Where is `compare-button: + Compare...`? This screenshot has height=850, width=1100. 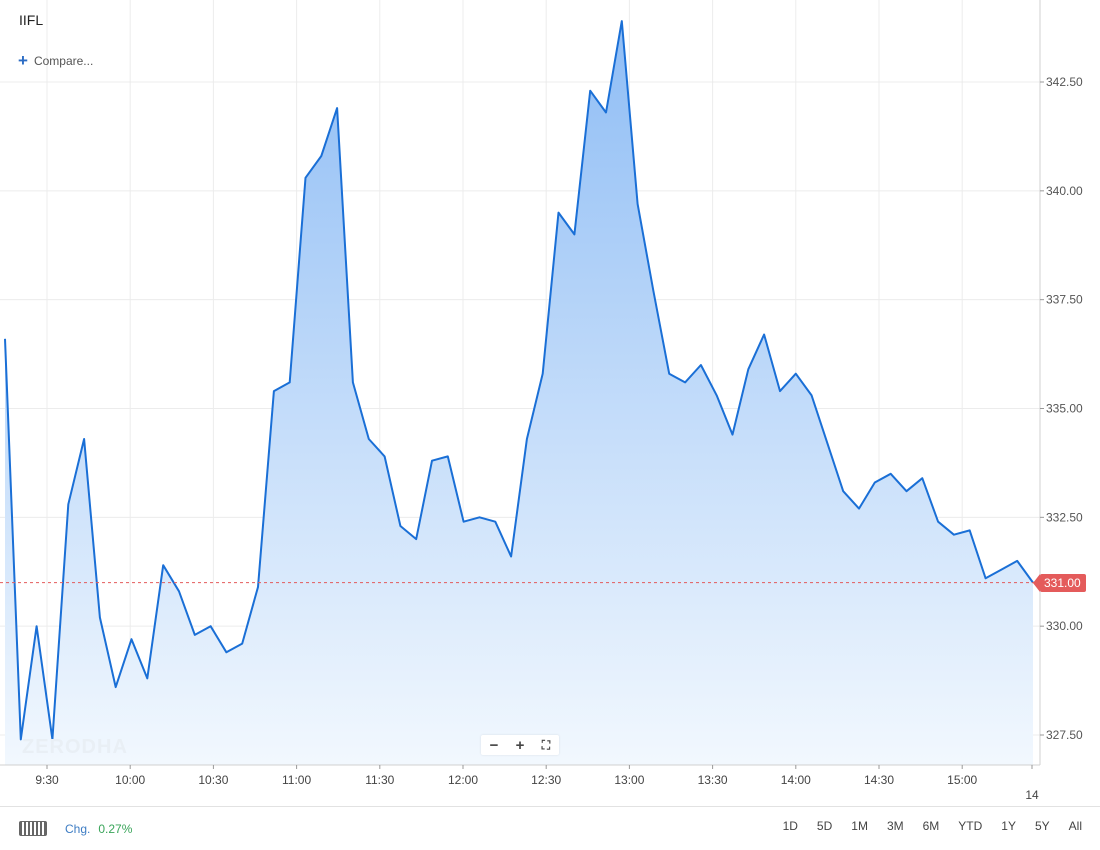 compare-button: + Compare... is located at coordinates (56, 60).